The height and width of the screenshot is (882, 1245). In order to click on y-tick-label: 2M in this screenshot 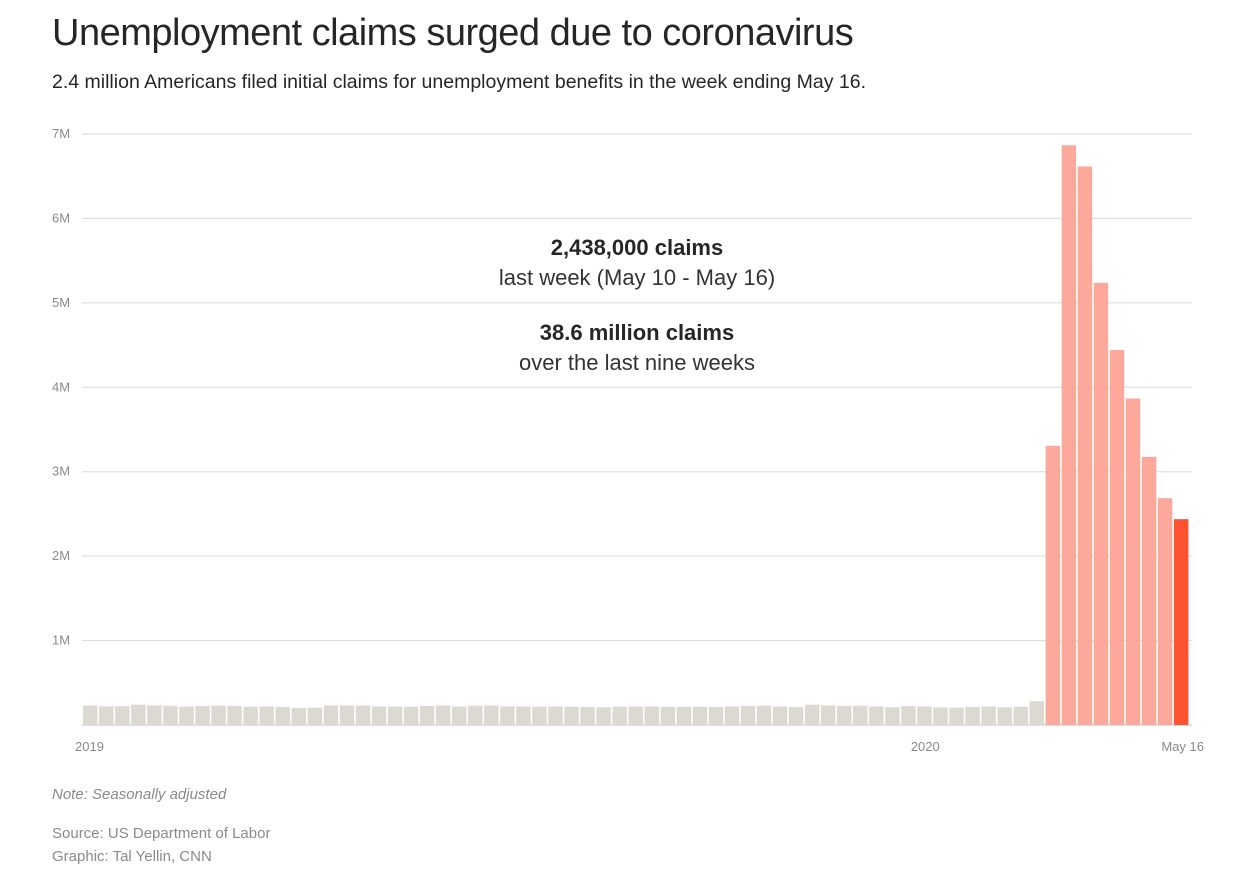, I will do `click(61, 555)`.